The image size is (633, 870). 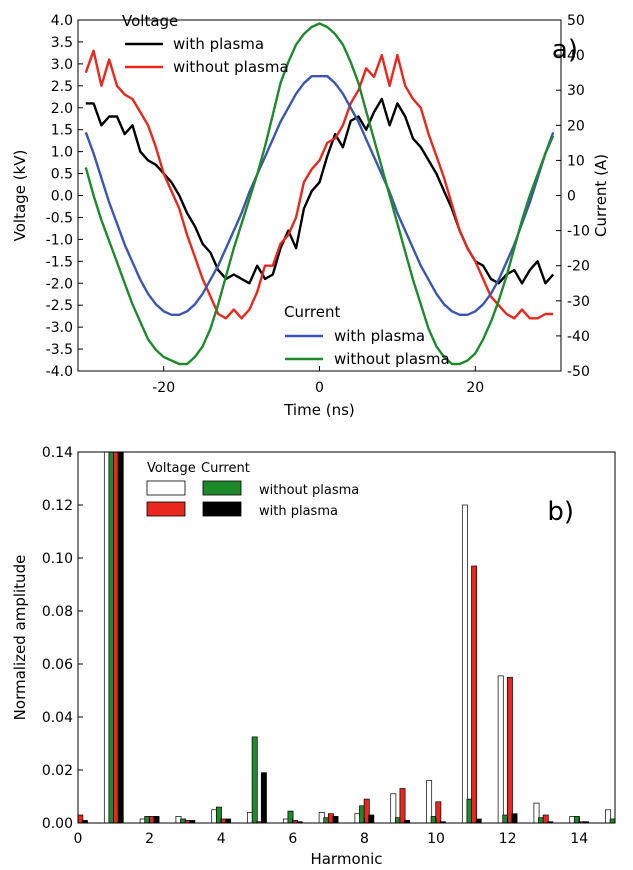 What do you see at coordinates (392, 359) in the screenshot?
I see `legend-label-current-without-plasma: without plasma` at bounding box center [392, 359].